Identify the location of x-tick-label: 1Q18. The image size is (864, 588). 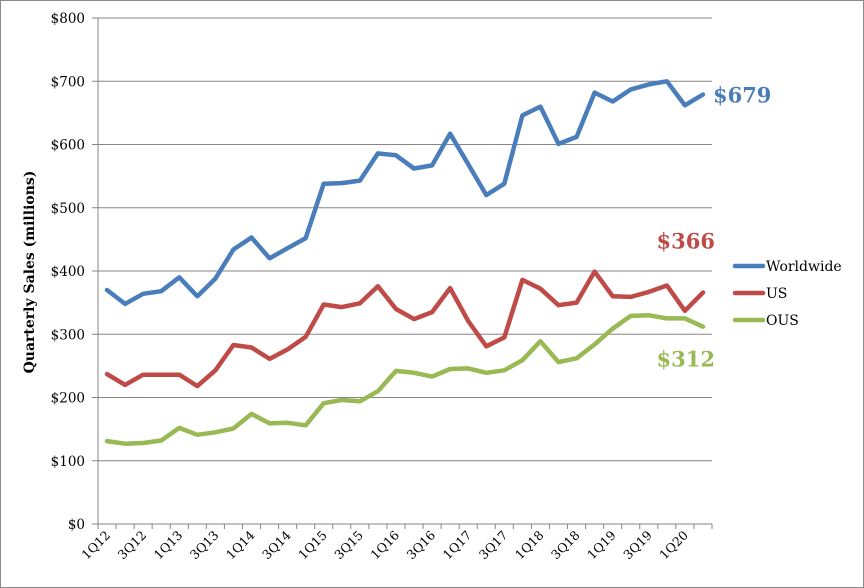
(529, 544).